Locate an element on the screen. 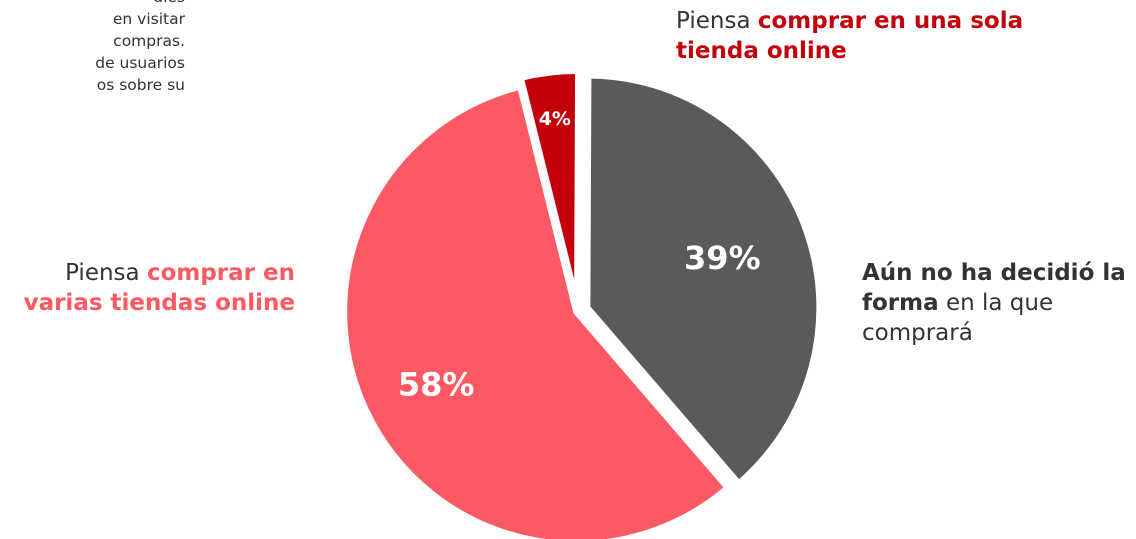  legend-label-single-store-bold: comprar en una sola tienda online is located at coordinates (850, 36).